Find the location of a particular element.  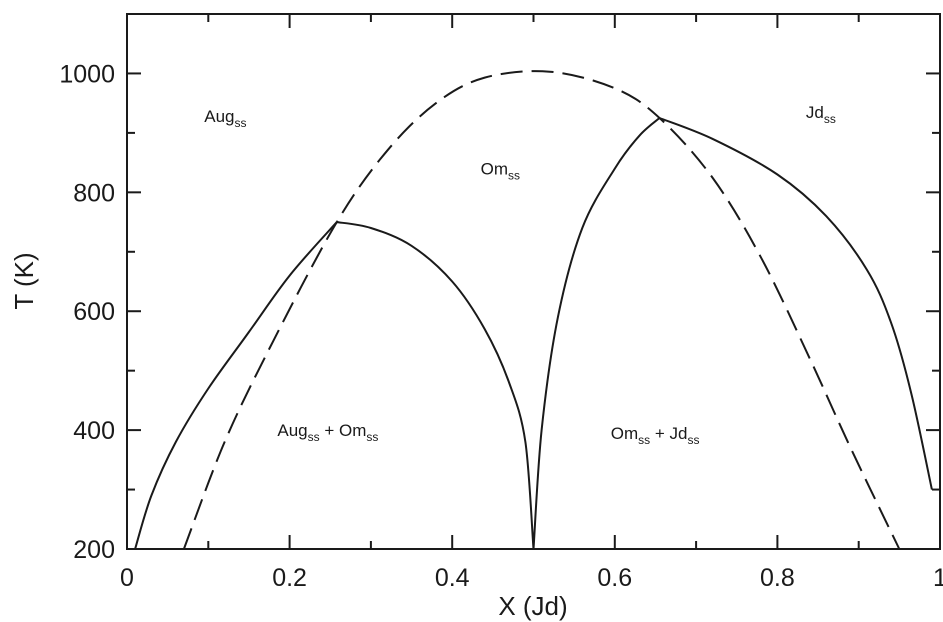

y-axis-title: T (K) is located at coordinates (24, 280).